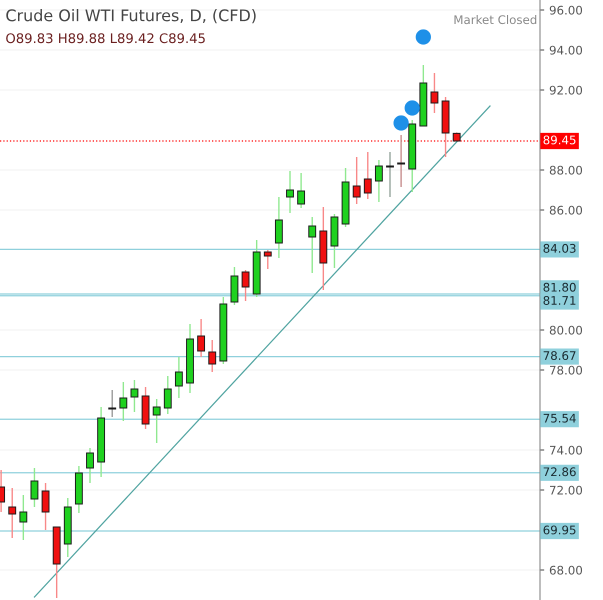  What do you see at coordinates (495, 19) in the screenshot?
I see `annotation: Market Closed` at bounding box center [495, 19].